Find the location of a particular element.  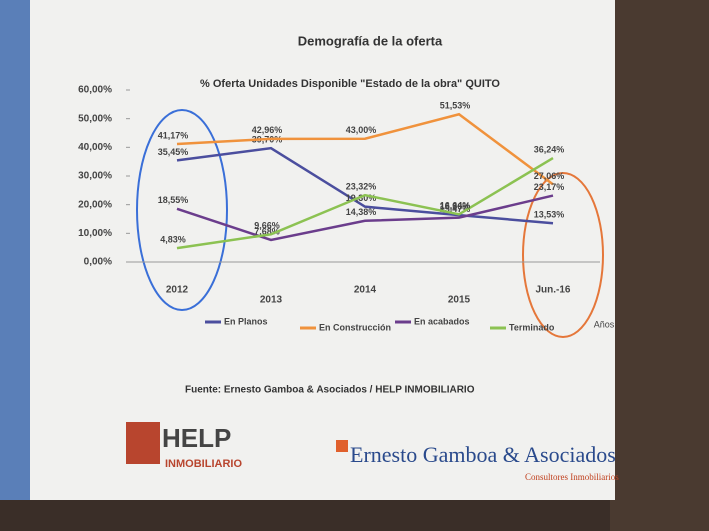

data-label: 7,68% is located at coordinates (267, 231).